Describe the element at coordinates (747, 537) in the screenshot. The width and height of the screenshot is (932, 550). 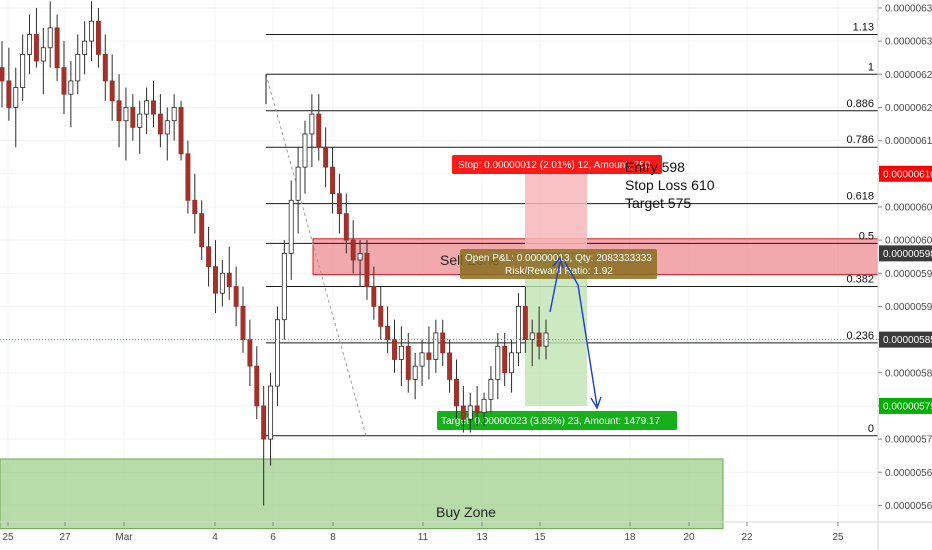
I see `time-tick-label: 22` at that location.